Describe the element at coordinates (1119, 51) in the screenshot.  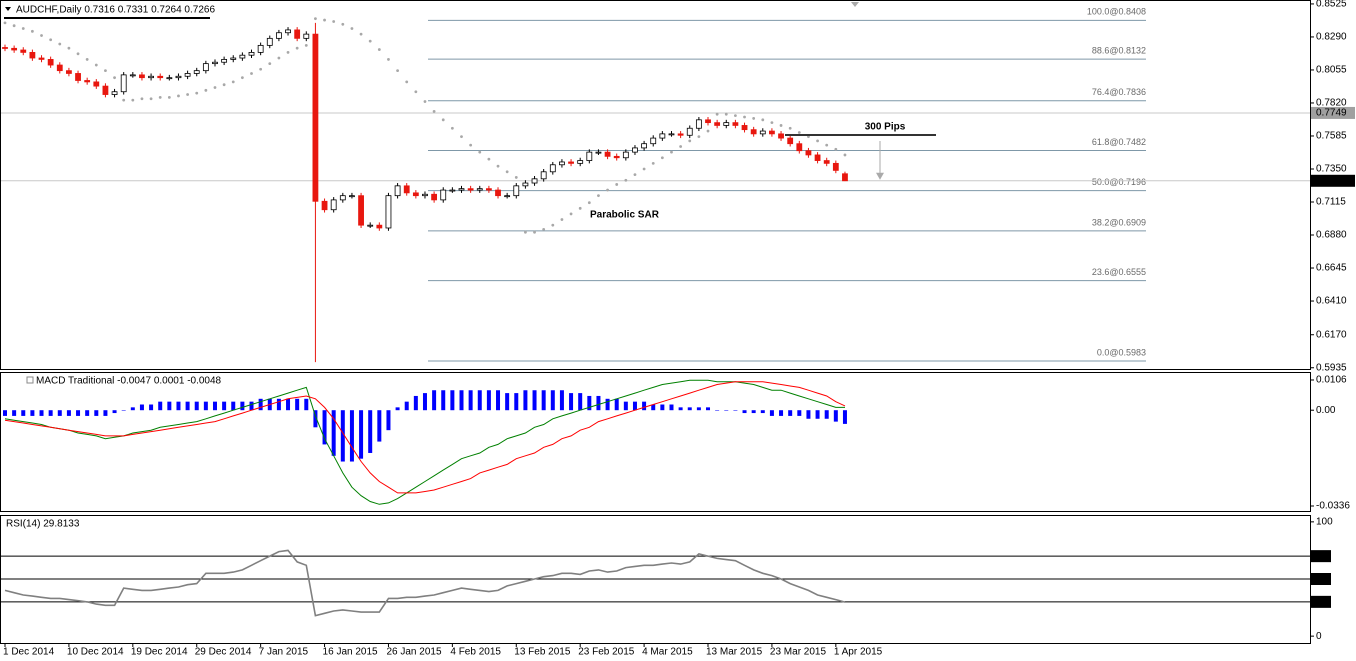
I see `fib-label: 88.6@0.8132` at that location.